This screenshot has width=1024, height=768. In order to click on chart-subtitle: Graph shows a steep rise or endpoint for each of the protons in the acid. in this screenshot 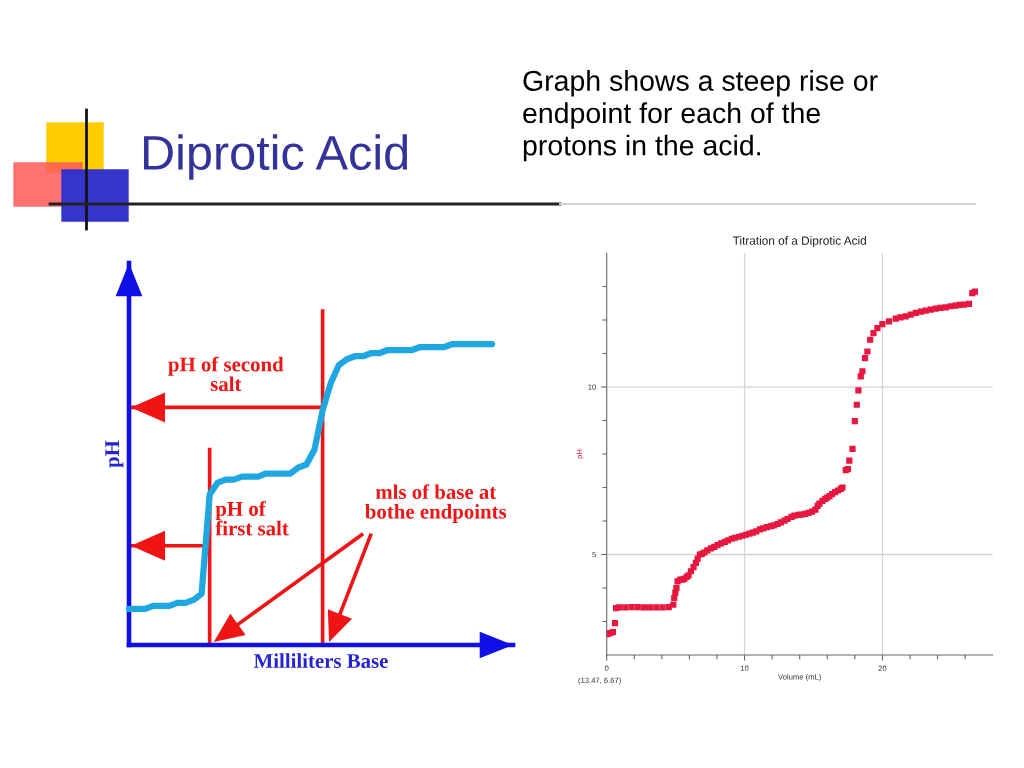, I will do `click(700, 116)`.